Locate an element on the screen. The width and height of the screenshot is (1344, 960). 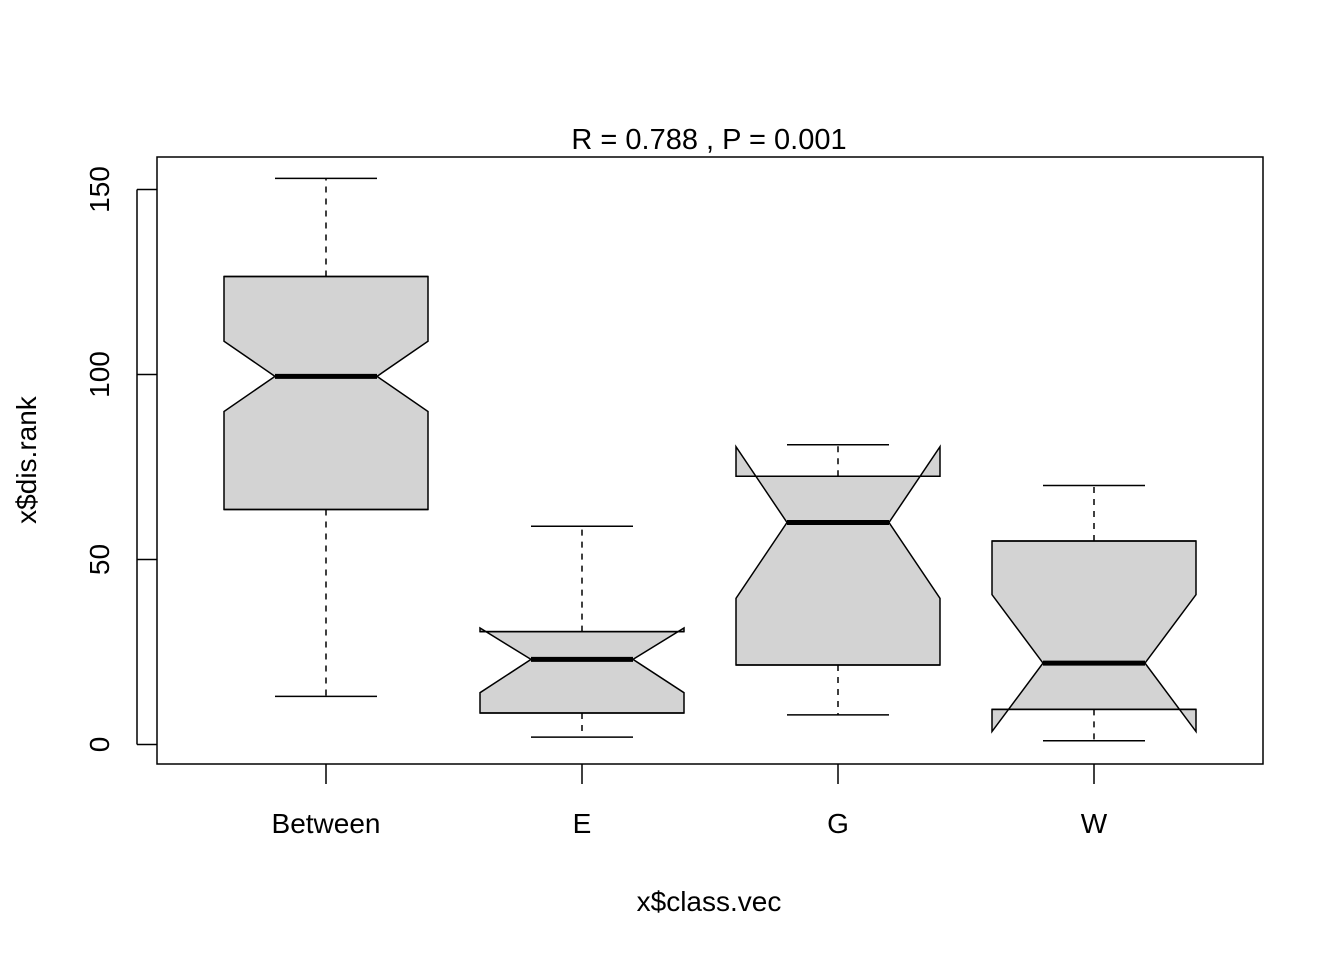
y-tick-label: 50 is located at coordinates (99, 559).